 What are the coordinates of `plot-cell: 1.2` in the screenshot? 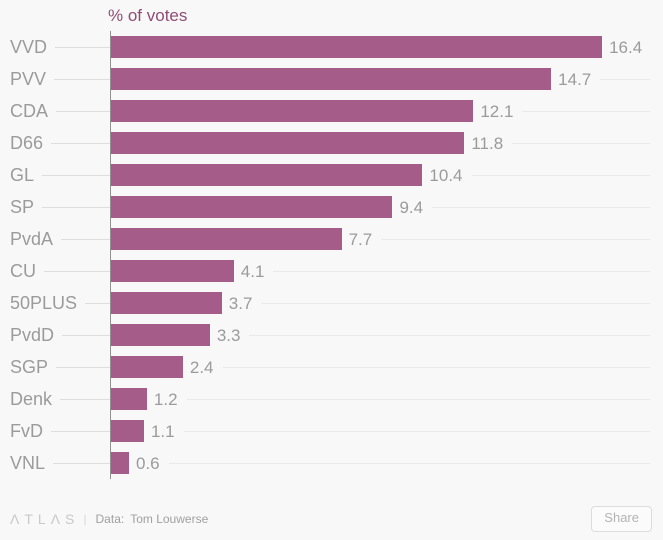 It's located at (386, 399).